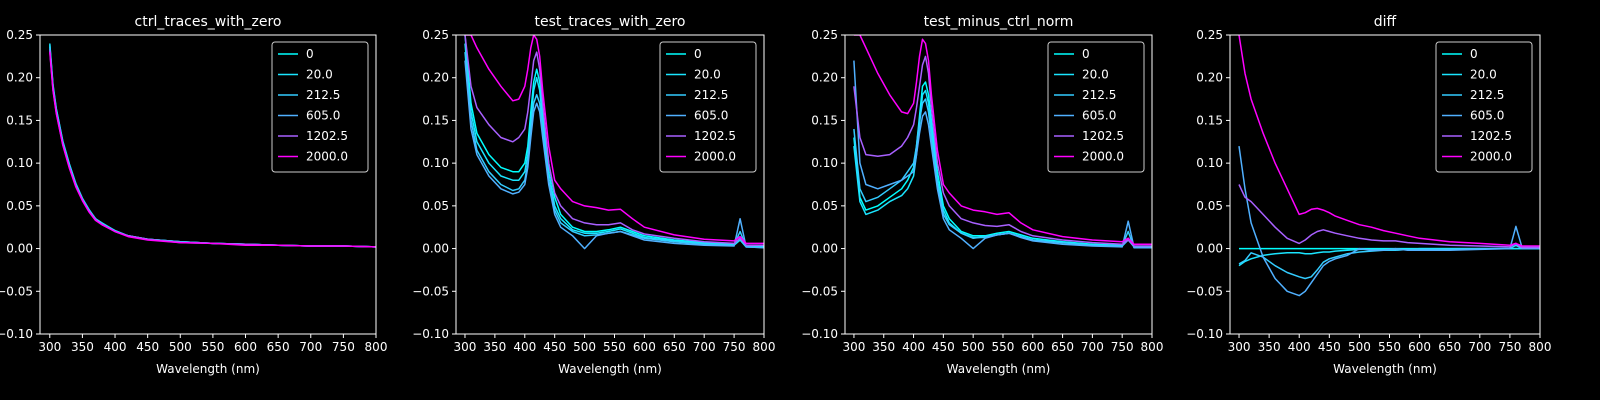 Image resolution: width=1600 pixels, height=400 pixels. What do you see at coordinates (610, 22) in the screenshot?
I see `chart-title: test_traces_with_zero` at bounding box center [610, 22].